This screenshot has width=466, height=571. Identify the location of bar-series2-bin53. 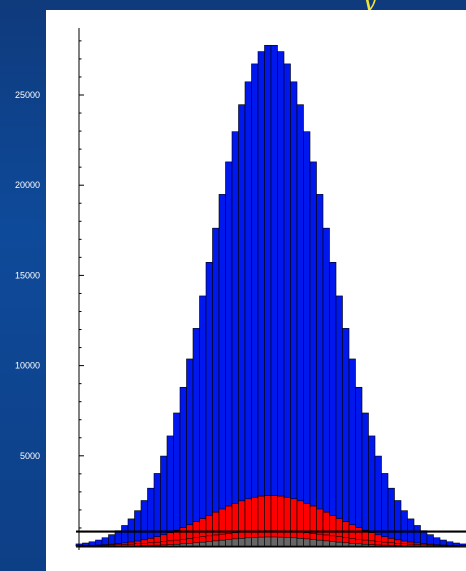
(424, 545).